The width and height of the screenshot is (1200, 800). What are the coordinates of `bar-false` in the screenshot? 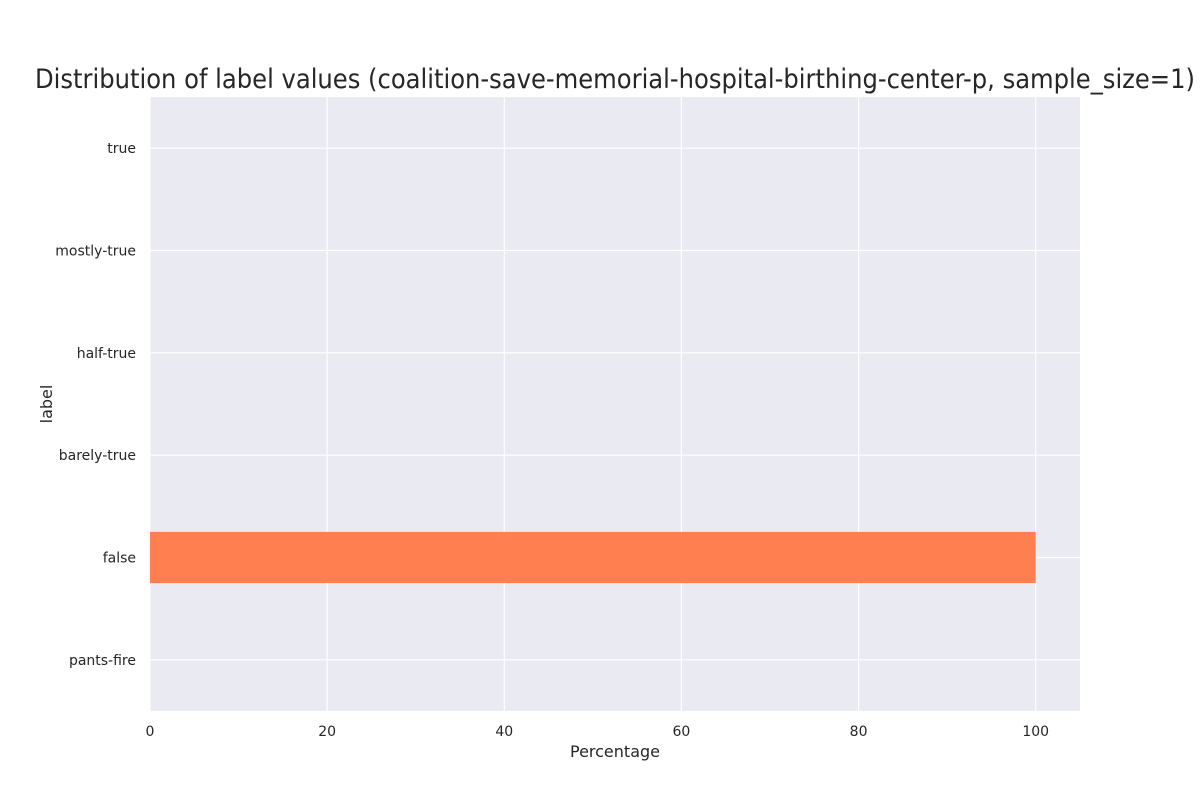 It's located at (593, 557).